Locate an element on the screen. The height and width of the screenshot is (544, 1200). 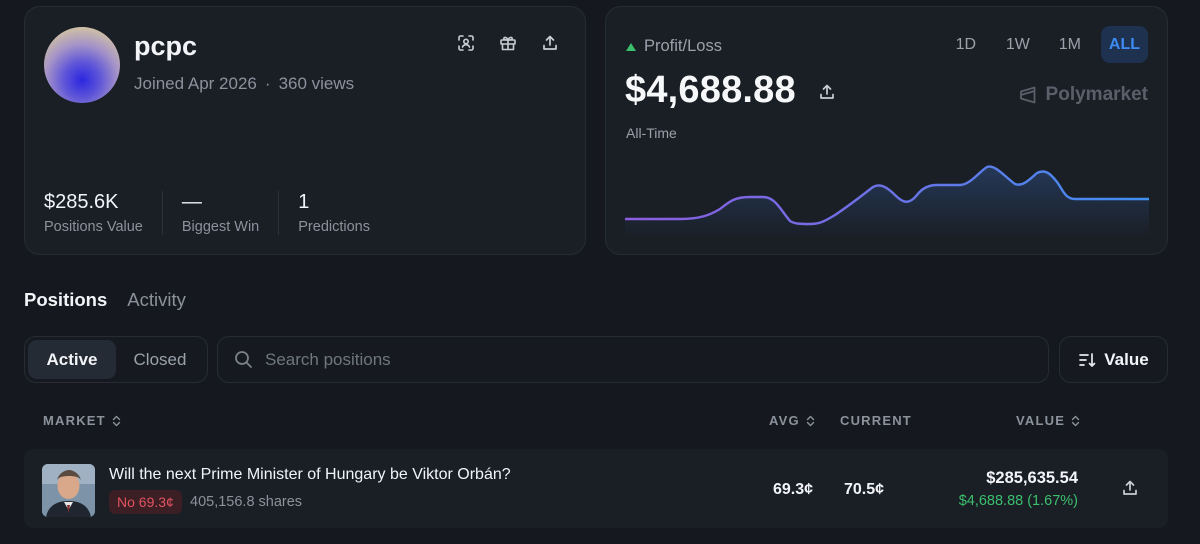
pnl-line is located at coordinates (887, 195).